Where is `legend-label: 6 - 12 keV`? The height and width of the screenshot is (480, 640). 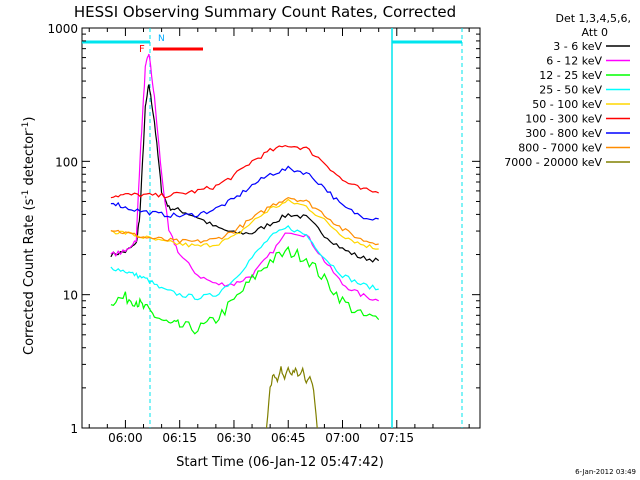 legend-label: 6 - 12 keV is located at coordinates (574, 61).